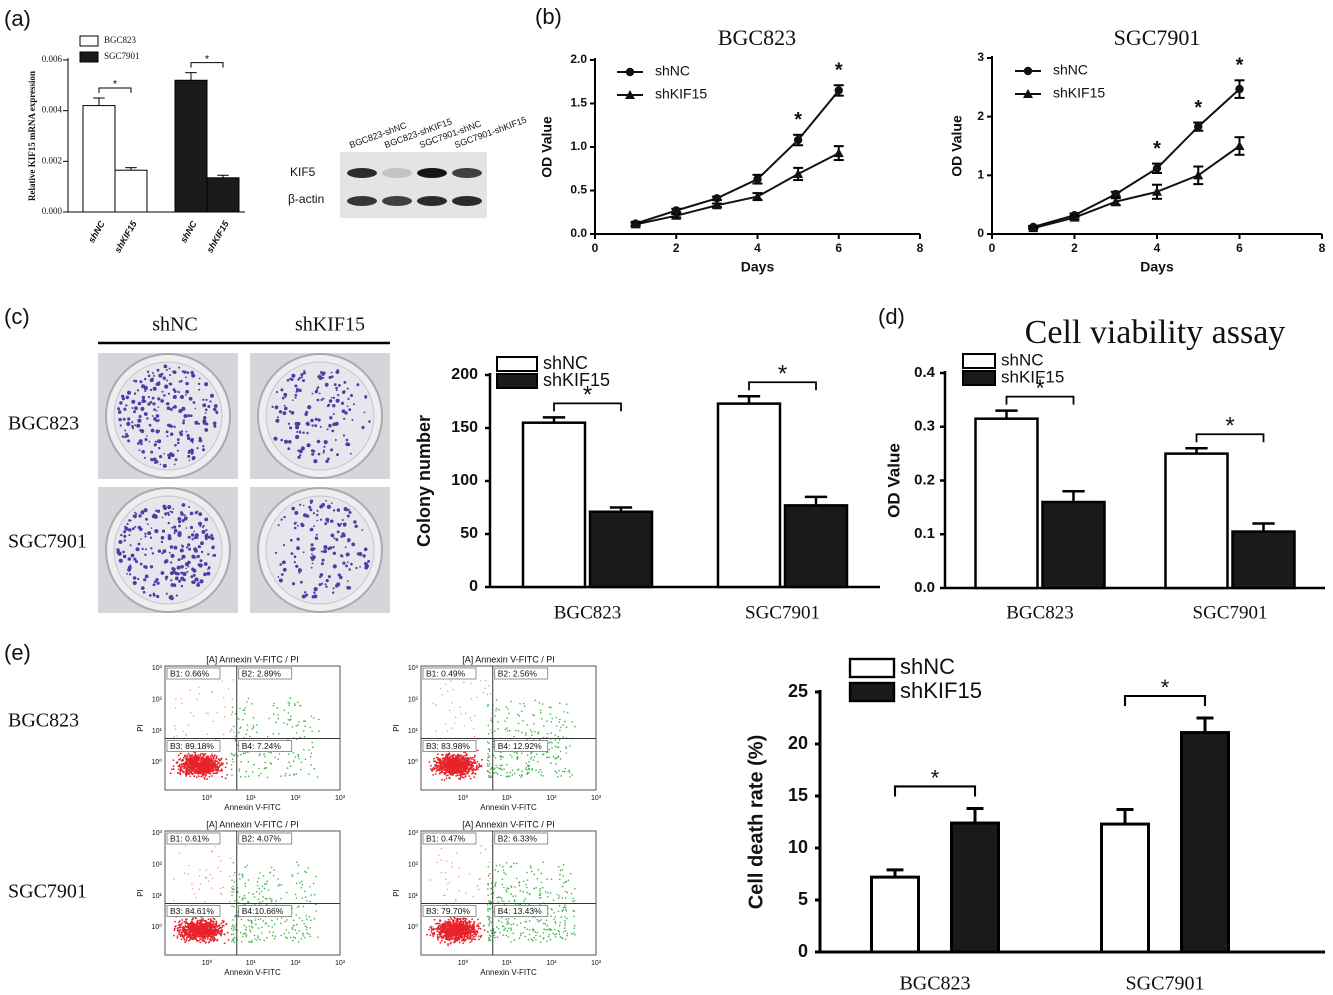 The height and width of the screenshot is (995, 1333). Describe the element at coordinates (413, 668) in the screenshot. I see `flow-y-tick-label: 10³` at that location.